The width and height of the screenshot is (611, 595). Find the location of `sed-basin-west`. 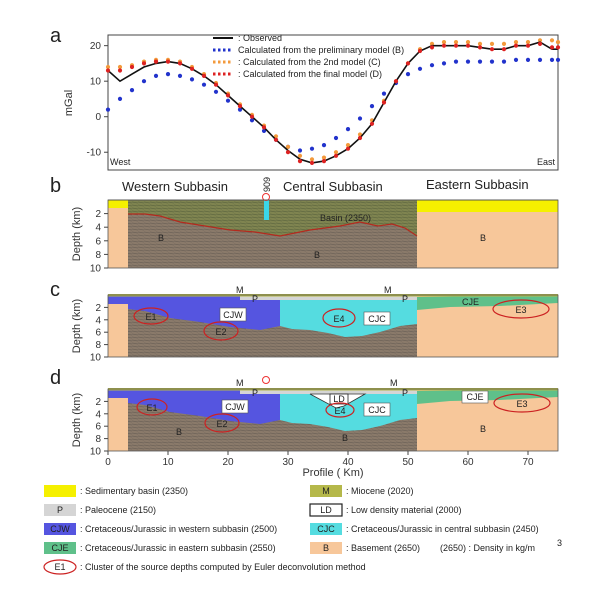

sed-basin-west is located at coordinates (118, 204).